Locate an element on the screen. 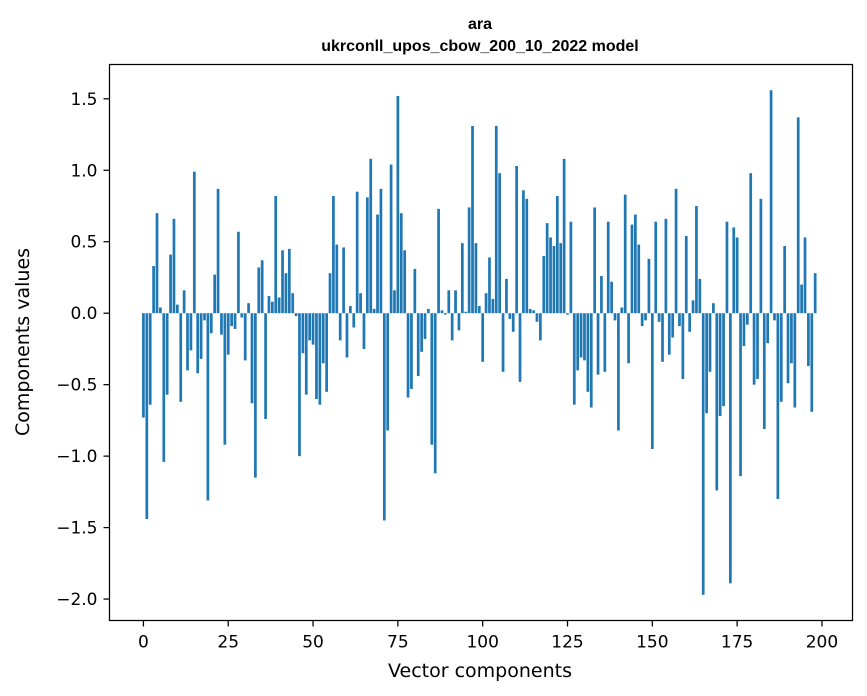 This screenshot has height=696, width=867. y-axis-label: Components values is located at coordinates (23, 342).